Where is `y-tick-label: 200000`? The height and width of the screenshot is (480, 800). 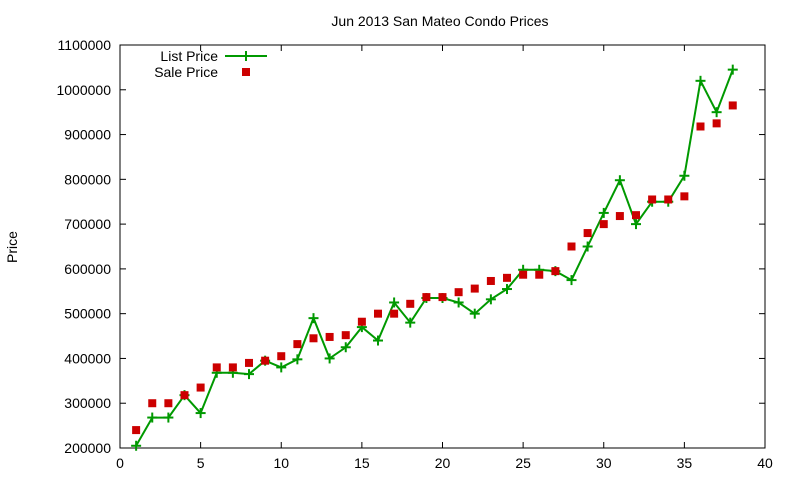 y-tick-label: 200000 is located at coordinates (87, 448).